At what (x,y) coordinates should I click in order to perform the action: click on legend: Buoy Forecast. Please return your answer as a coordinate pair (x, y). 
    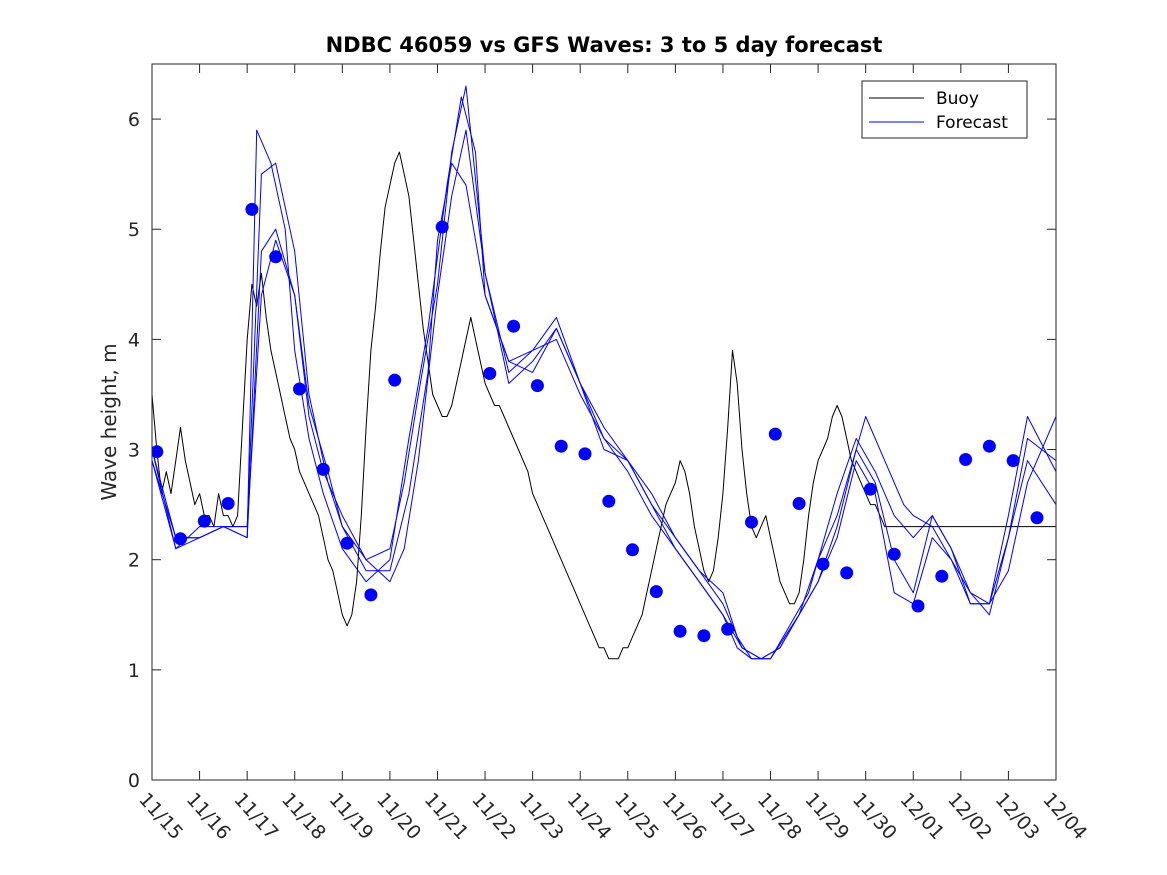
    Looking at the image, I should click on (944, 109).